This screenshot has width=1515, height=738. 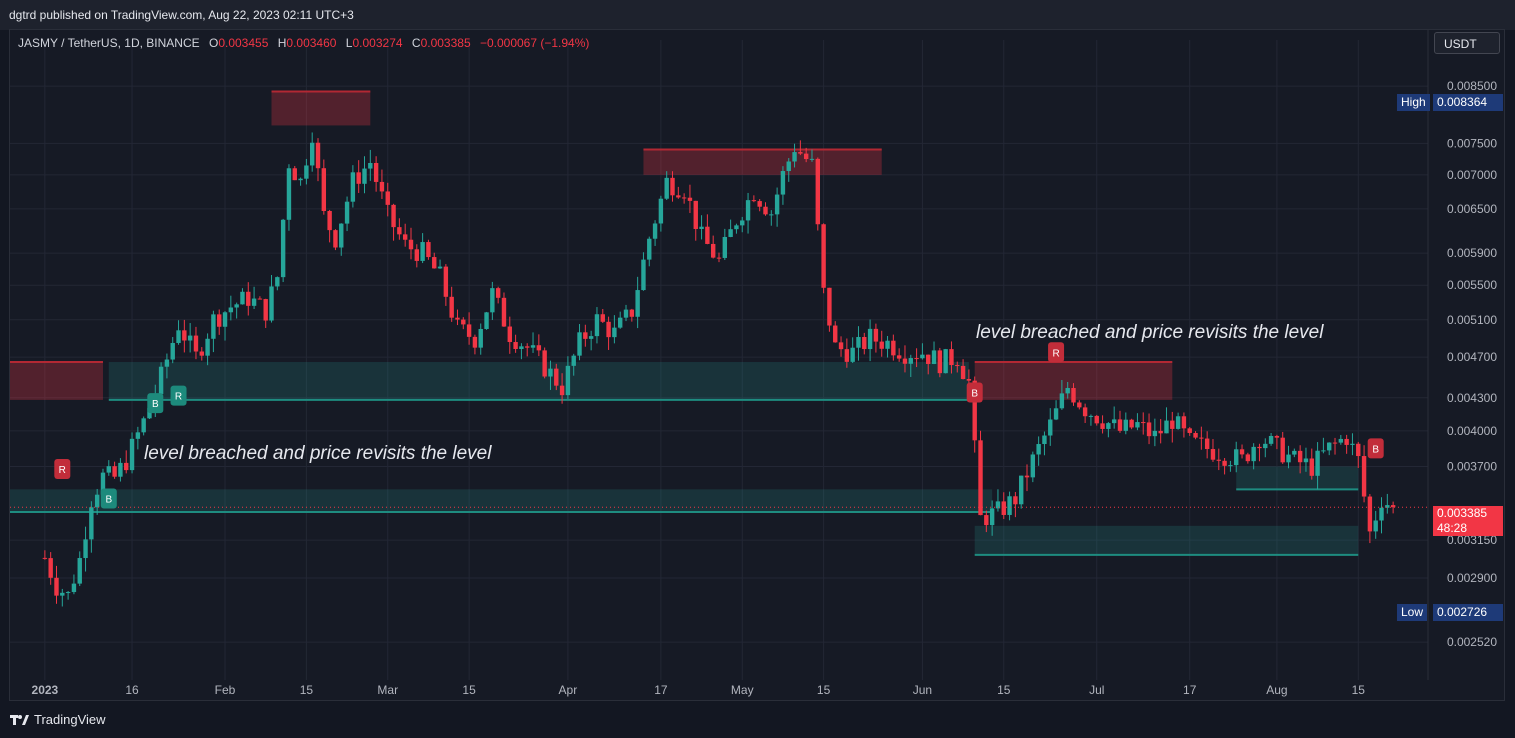 What do you see at coordinates (109, 43) in the screenshot?
I see `symbol-label: JASMY / TetherUS, 1D, BINANCE` at bounding box center [109, 43].